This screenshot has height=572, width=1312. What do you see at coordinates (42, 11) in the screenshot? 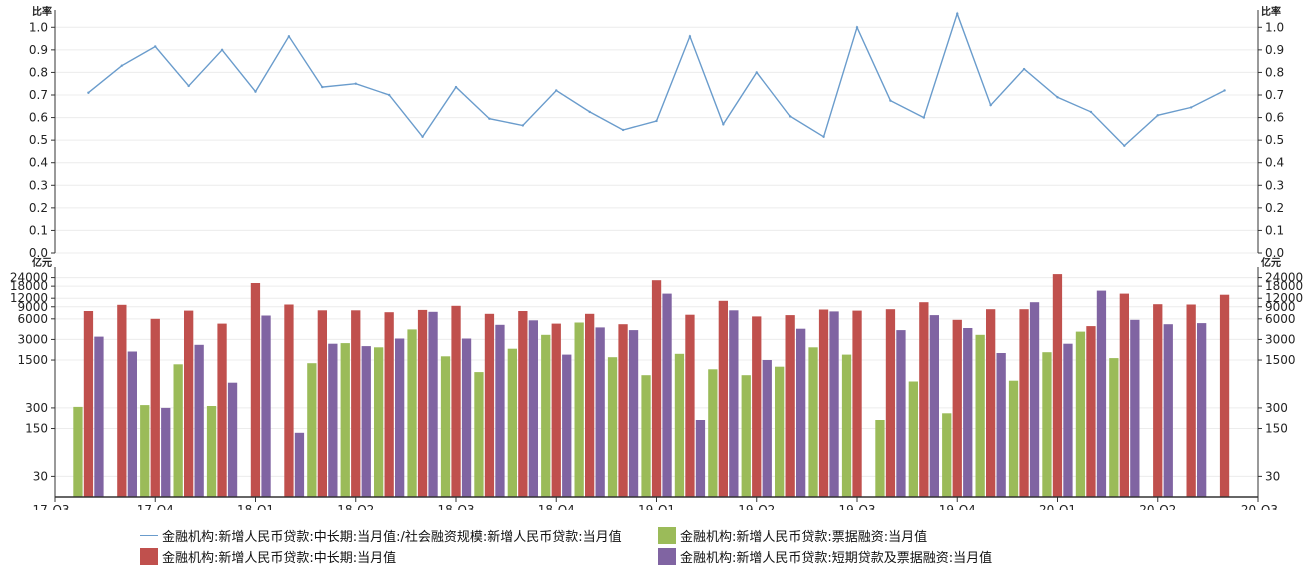
I see `top-left-unit-label: 比率` at bounding box center [42, 11].